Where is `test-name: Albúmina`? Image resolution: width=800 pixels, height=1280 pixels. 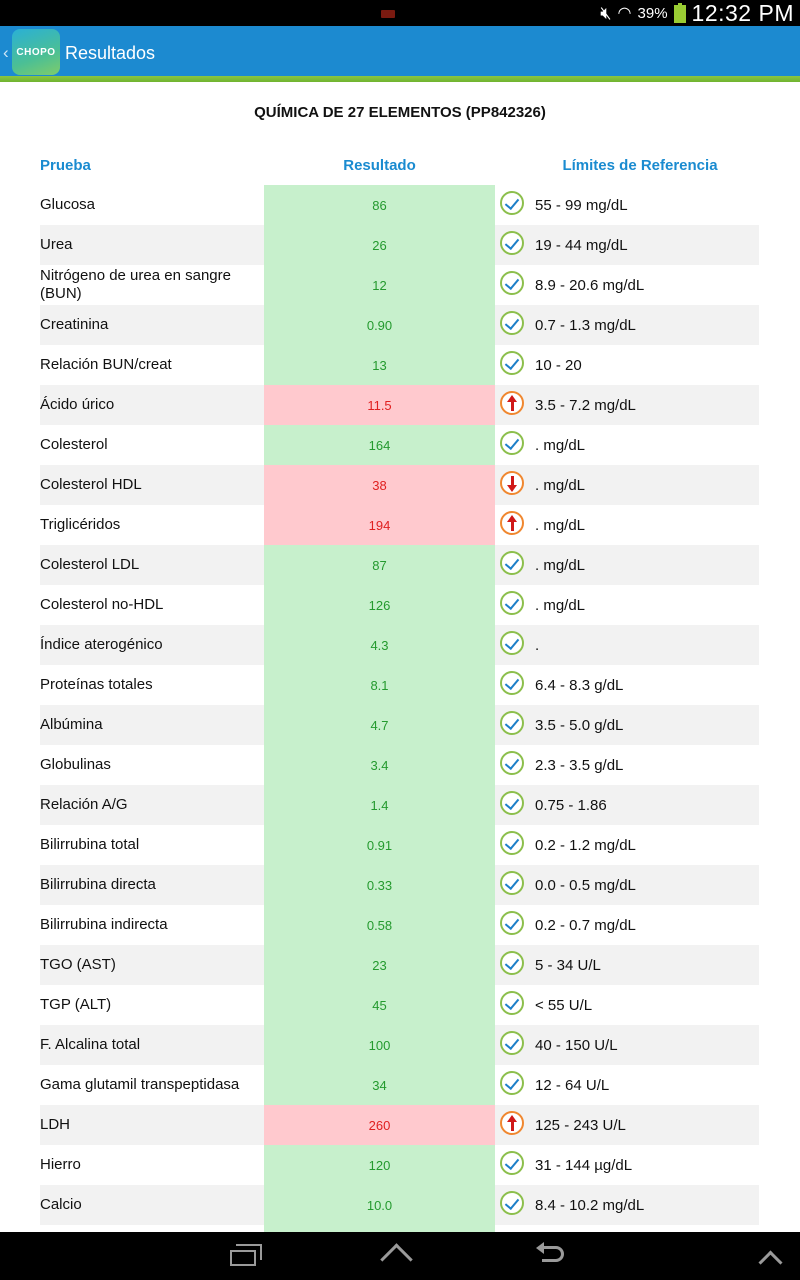
test-name: Albúmina is located at coordinates (71, 724).